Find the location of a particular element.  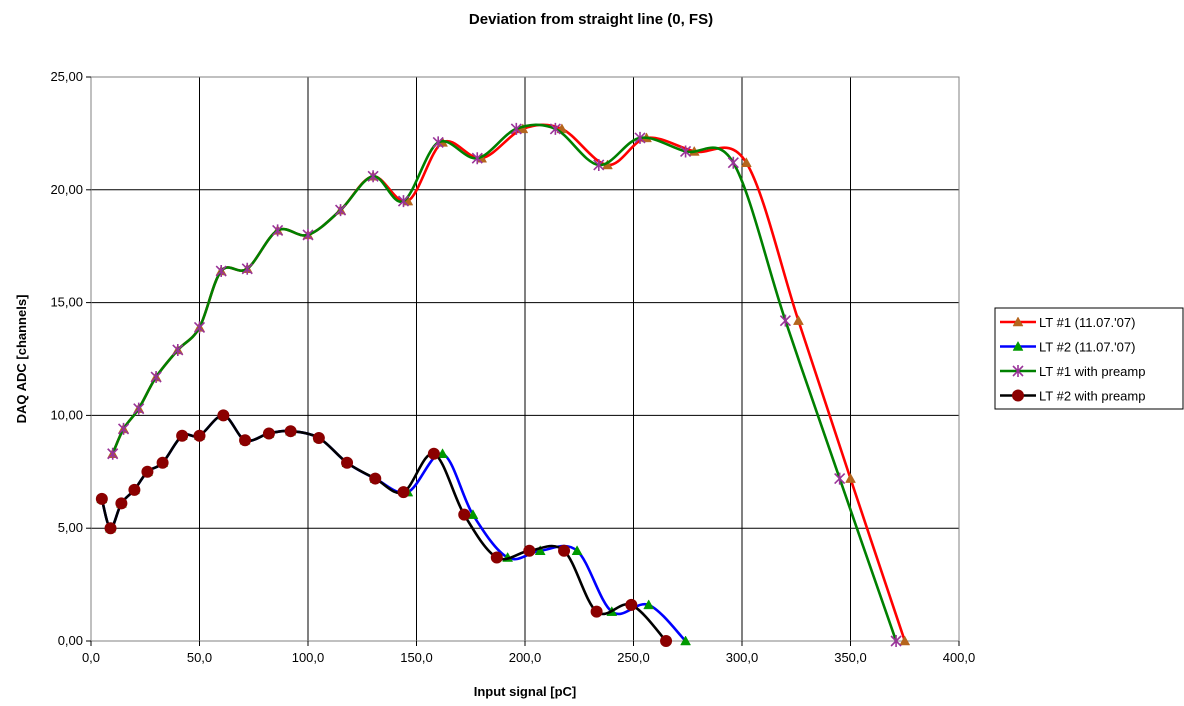

legend-item-1-label: LT #1 (11.07.'07) is located at coordinates (1087, 322).